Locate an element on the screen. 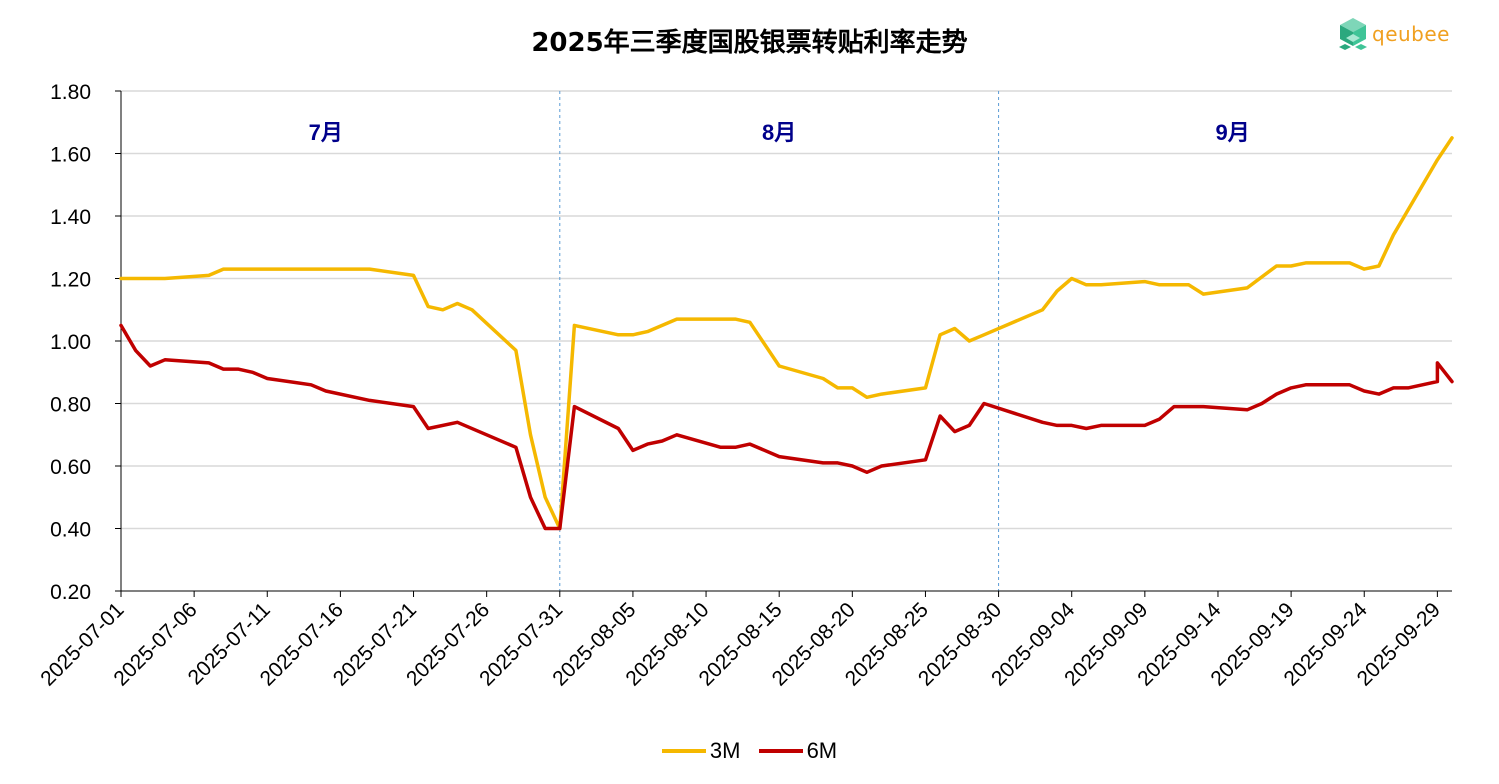 The width and height of the screenshot is (1499, 784). legend-label-3m: 3M is located at coordinates (725, 750).